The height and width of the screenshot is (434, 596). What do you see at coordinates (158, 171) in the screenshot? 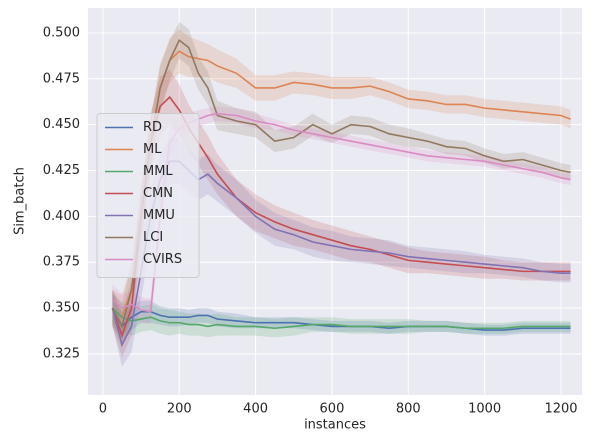
I see `legend-label: MML` at bounding box center [158, 171].